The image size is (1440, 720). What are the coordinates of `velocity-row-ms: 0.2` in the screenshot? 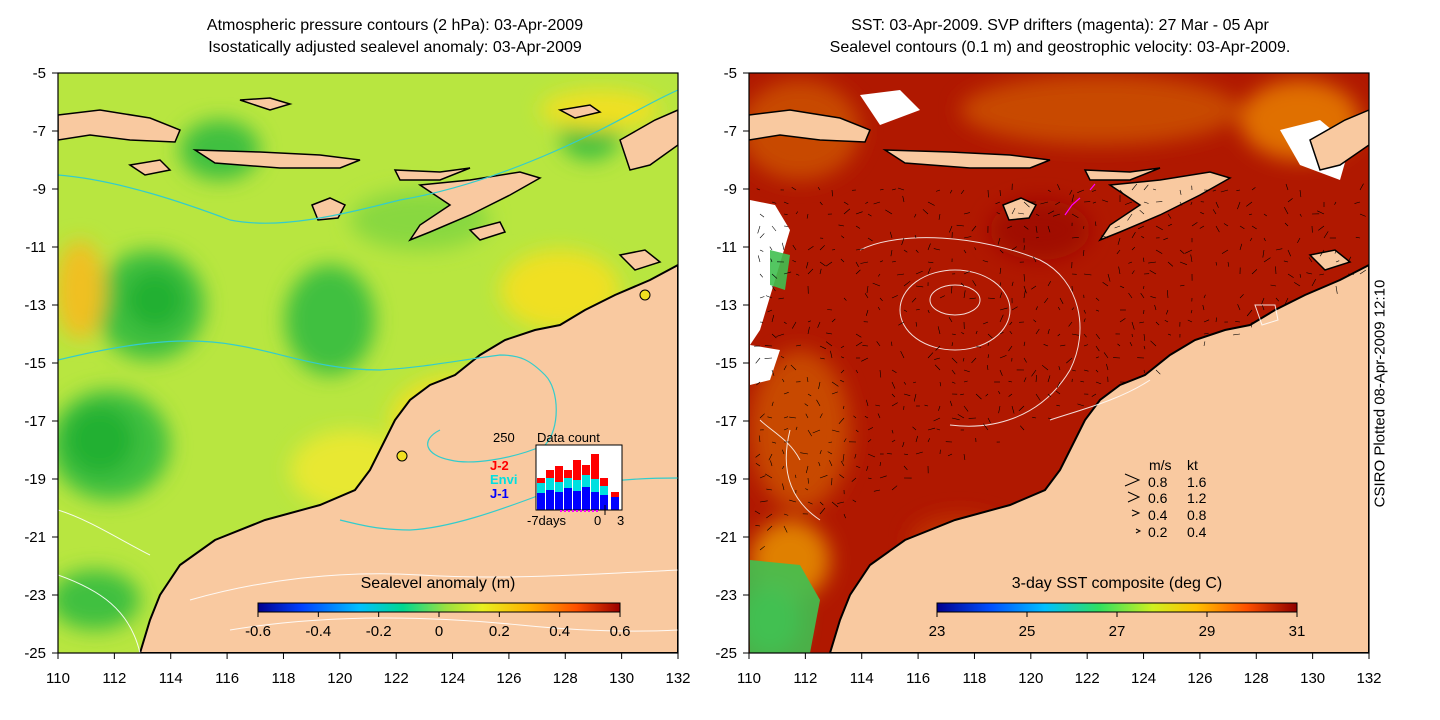 It's located at (1158, 532).